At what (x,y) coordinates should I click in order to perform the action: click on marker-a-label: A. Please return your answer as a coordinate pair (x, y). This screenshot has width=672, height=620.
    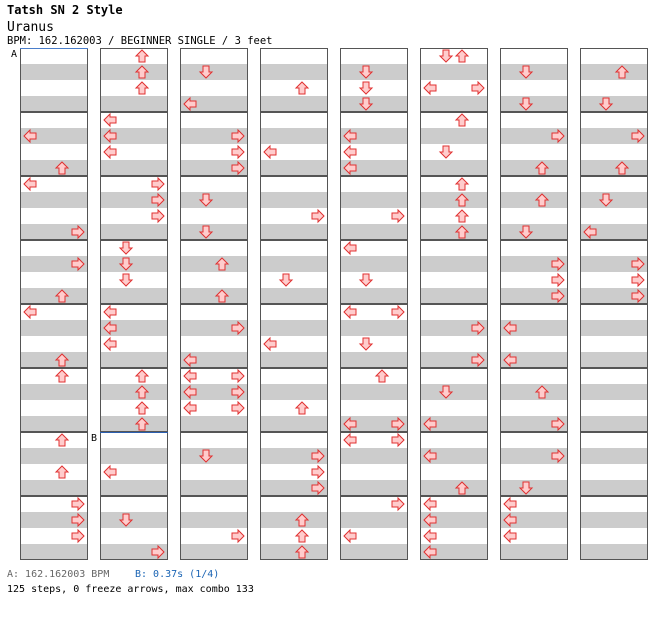
    Looking at the image, I should click on (14, 54).